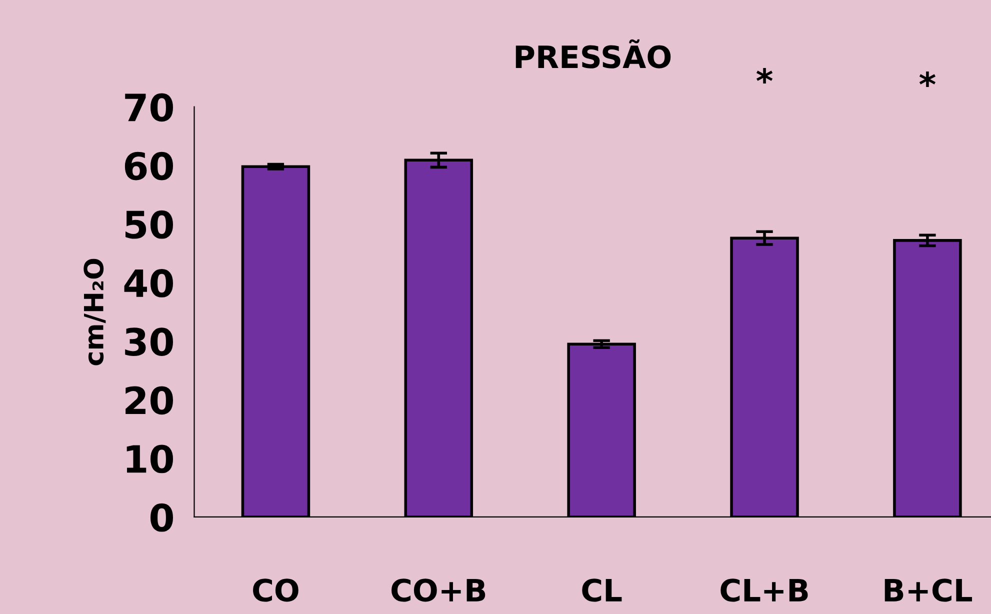  Describe the element at coordinates (593, 53) in the screenshot. I see `chart-title: PRESSÃO` at that location.